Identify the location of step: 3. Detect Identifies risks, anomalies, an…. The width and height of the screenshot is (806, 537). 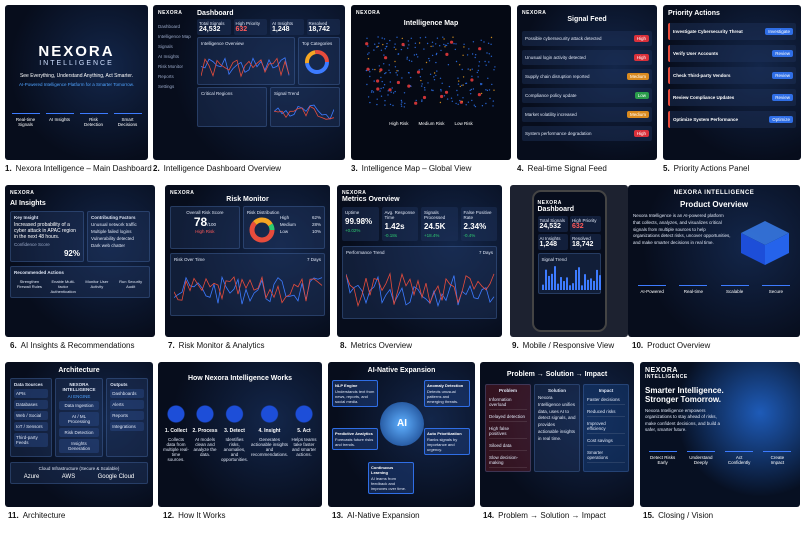
(234, 433).